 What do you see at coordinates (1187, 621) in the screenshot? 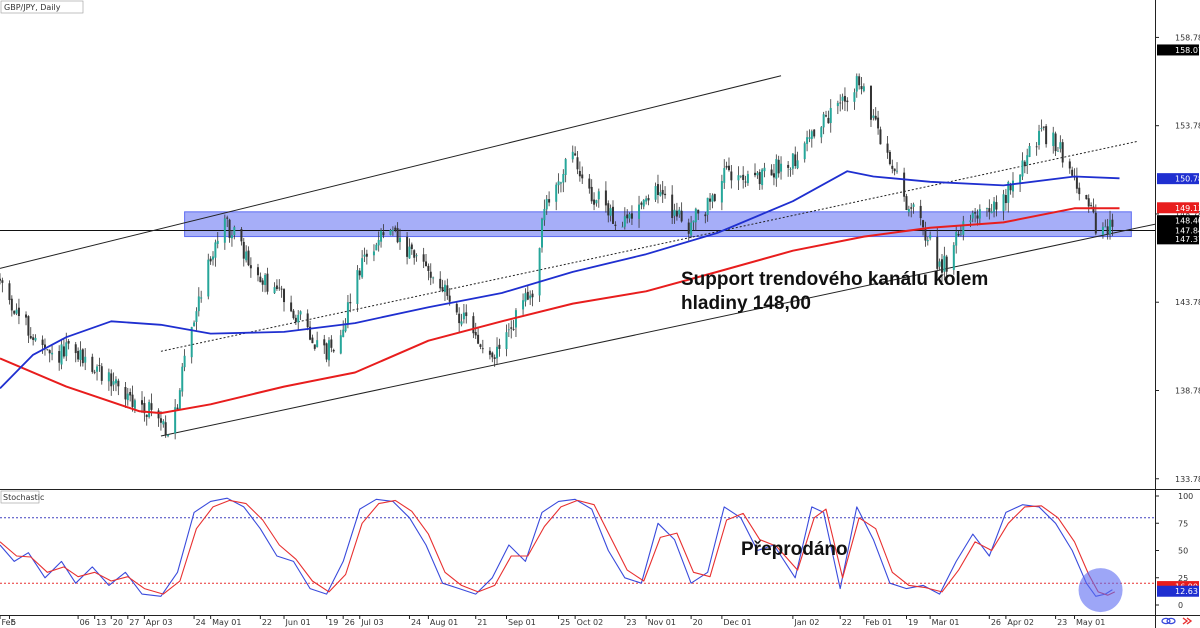
I see `double-arrow-icon` at bounding box center [1187, 621].